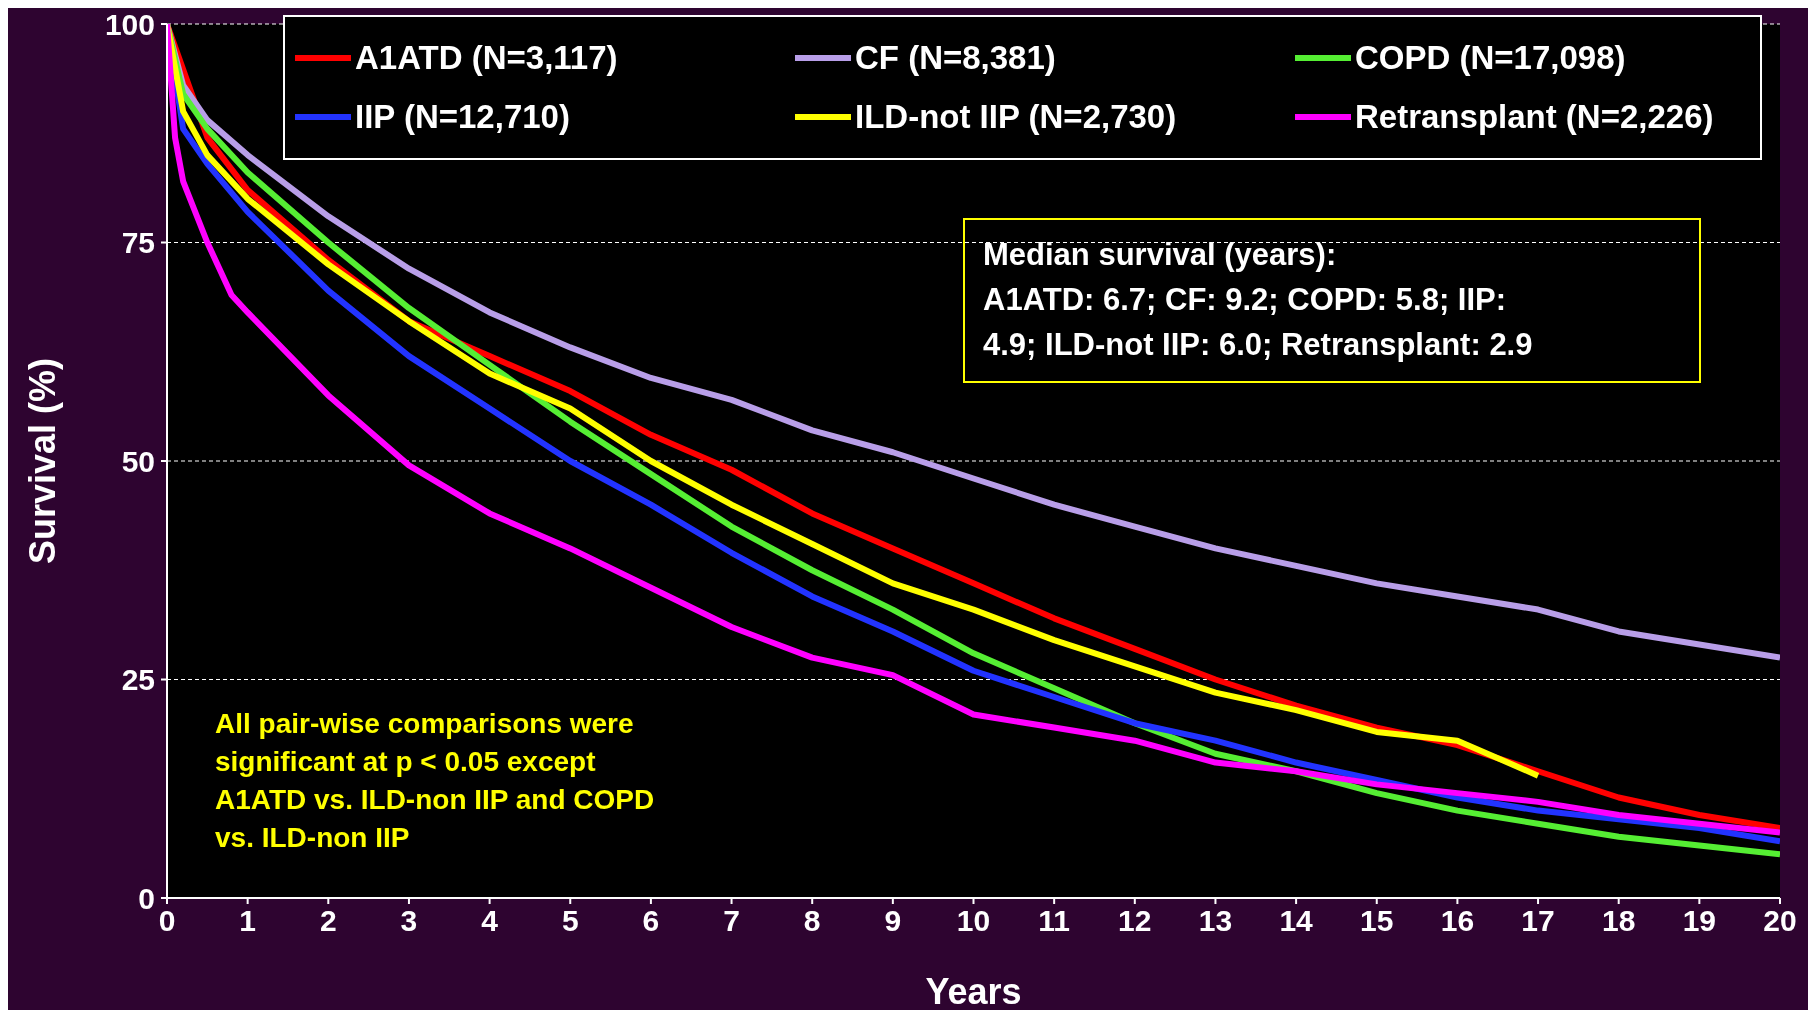 This screenshot has width=1816, height=1018. I want to click on x-tick-label: 13, so click(1215, 921).